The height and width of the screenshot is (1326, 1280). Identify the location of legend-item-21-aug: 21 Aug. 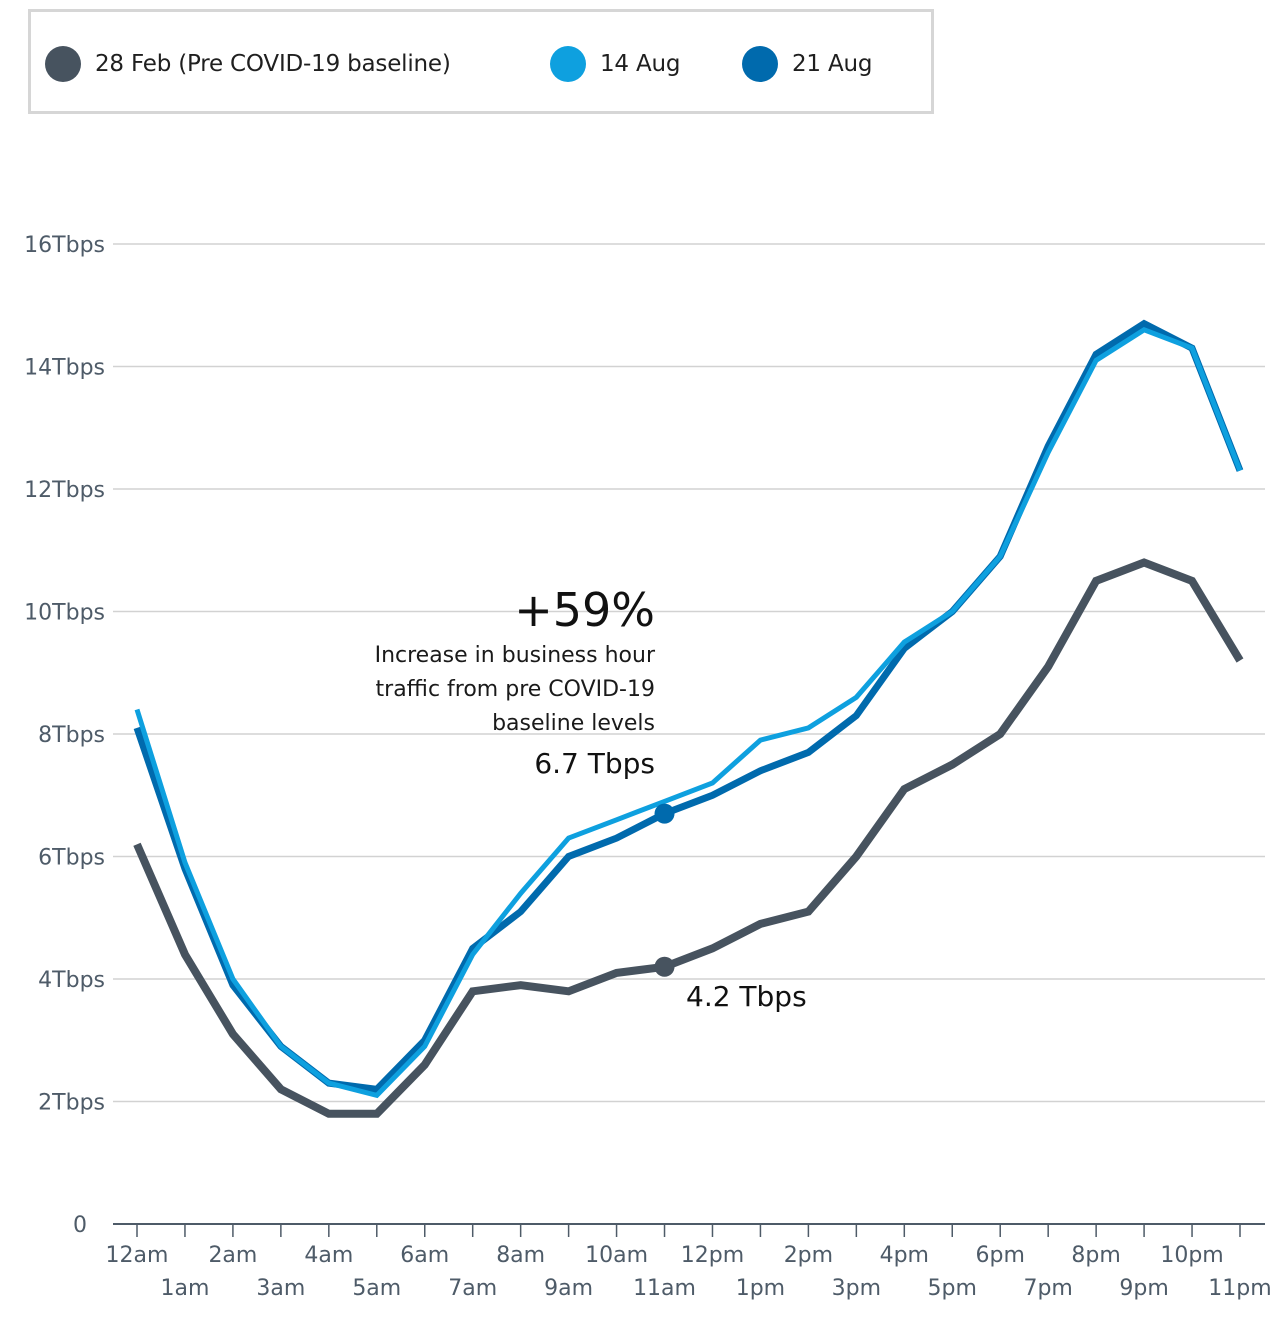
(807, 64).